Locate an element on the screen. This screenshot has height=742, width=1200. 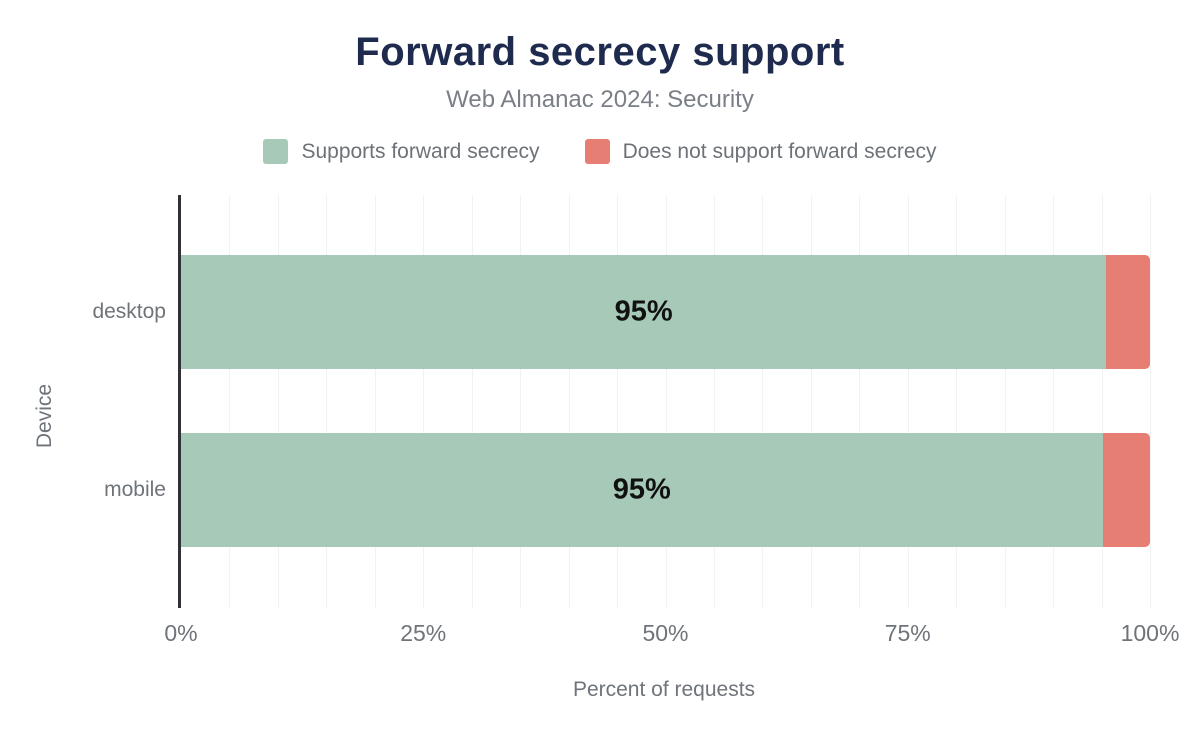
legend-swatch-does-not-support-icon is located at coordinates (597, 151).